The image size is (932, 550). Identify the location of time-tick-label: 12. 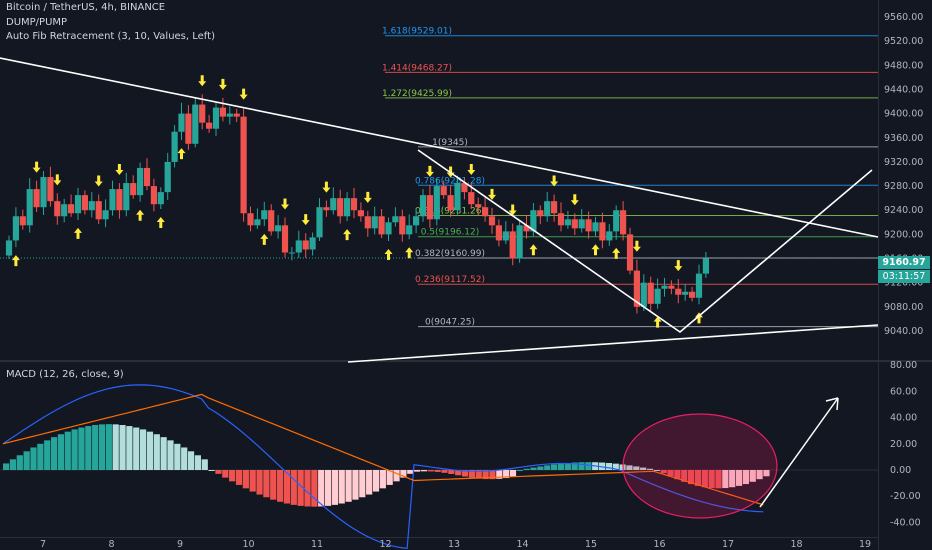
(385, 544).